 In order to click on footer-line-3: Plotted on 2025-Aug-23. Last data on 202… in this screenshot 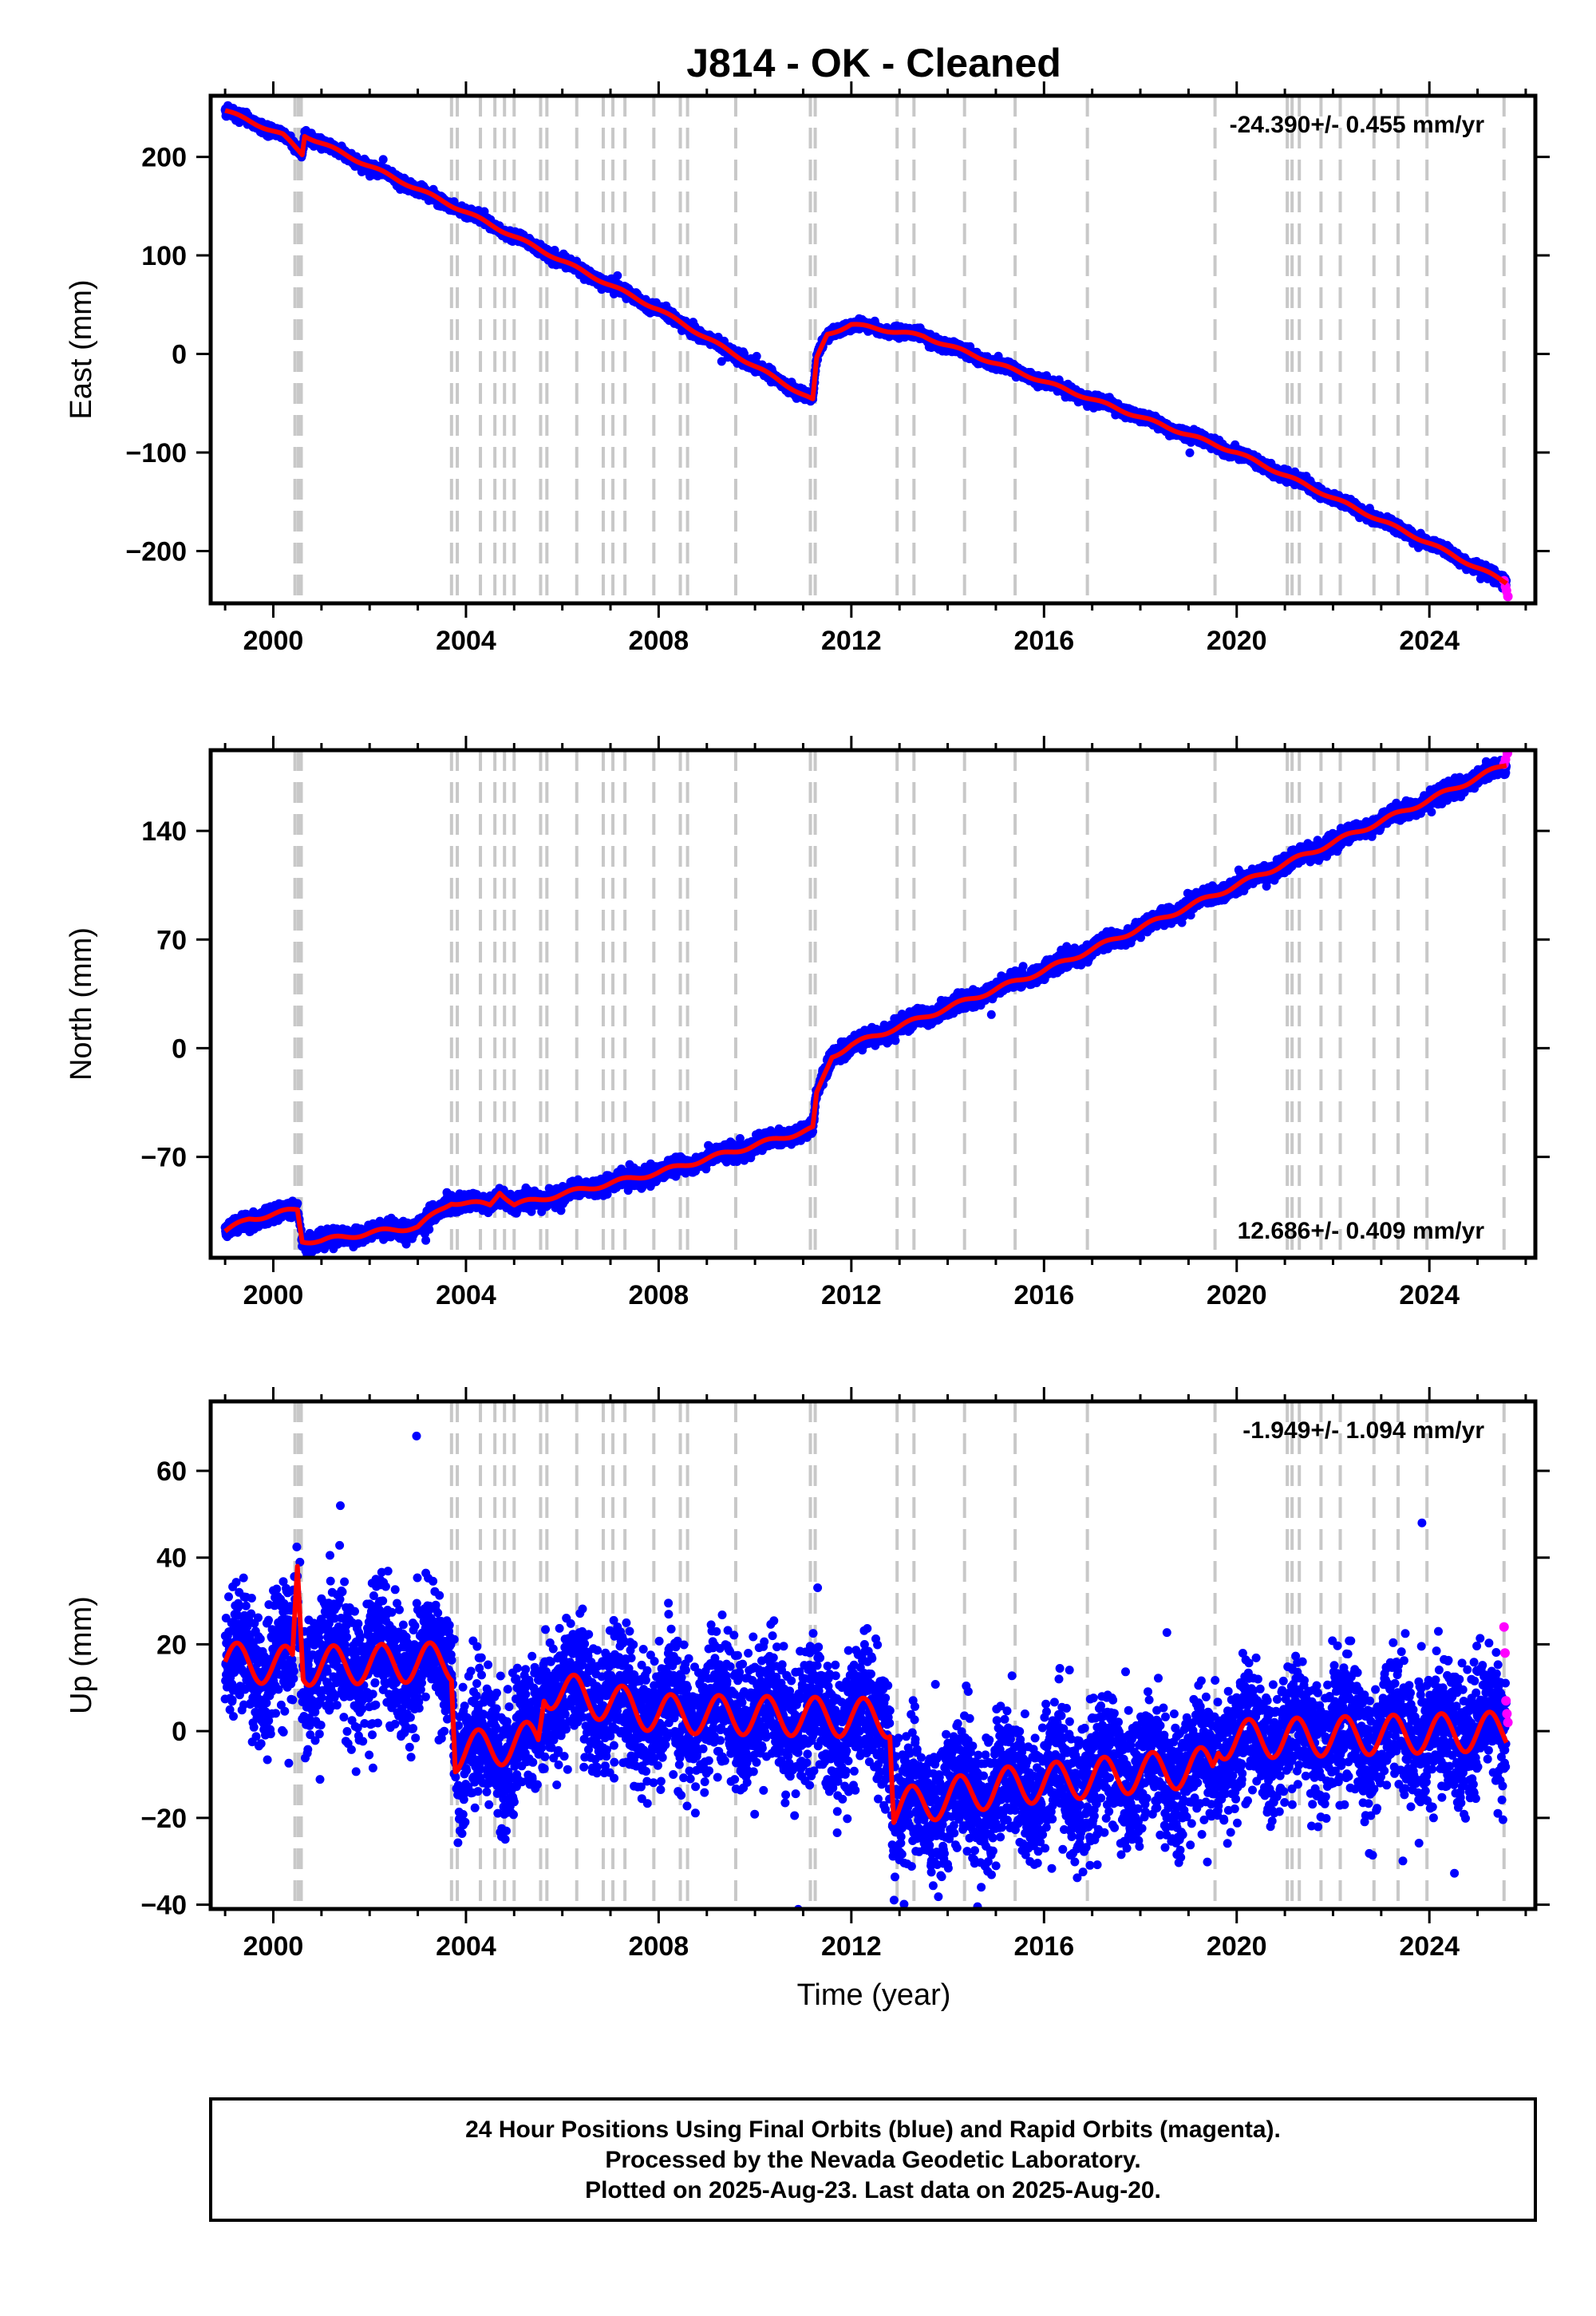, I will do `click(873, 2190)`.